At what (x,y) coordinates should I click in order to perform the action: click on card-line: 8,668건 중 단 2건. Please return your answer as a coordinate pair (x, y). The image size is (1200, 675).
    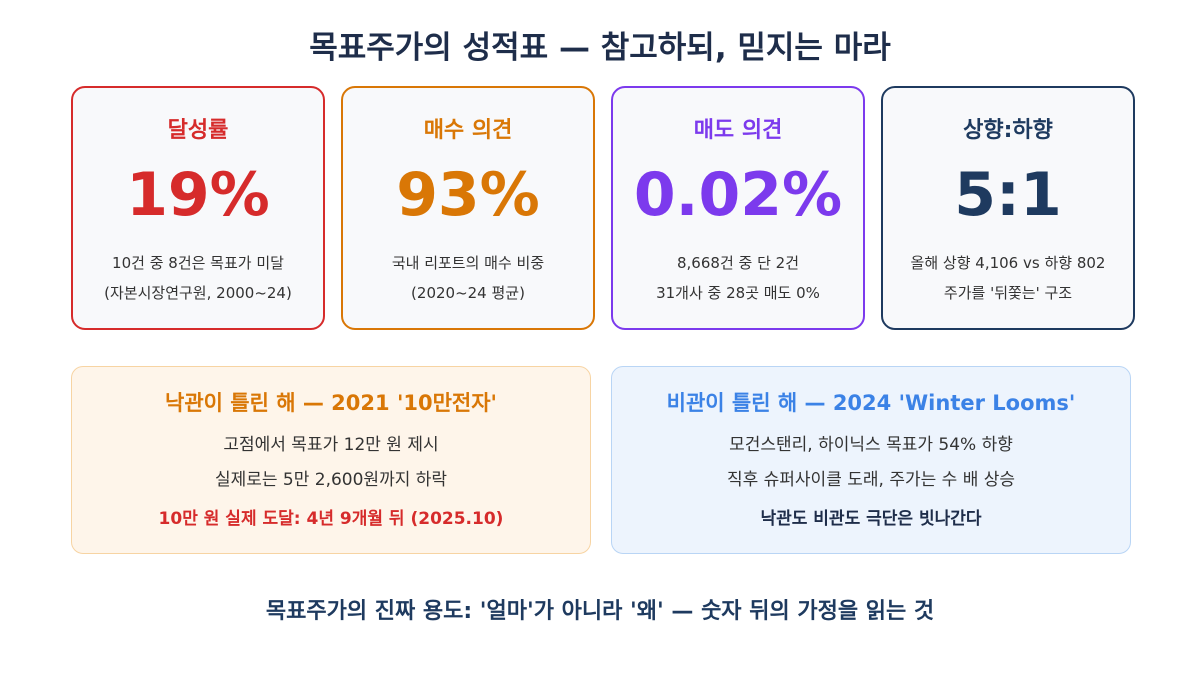
    Looking at the image, I should click on (738, 263).